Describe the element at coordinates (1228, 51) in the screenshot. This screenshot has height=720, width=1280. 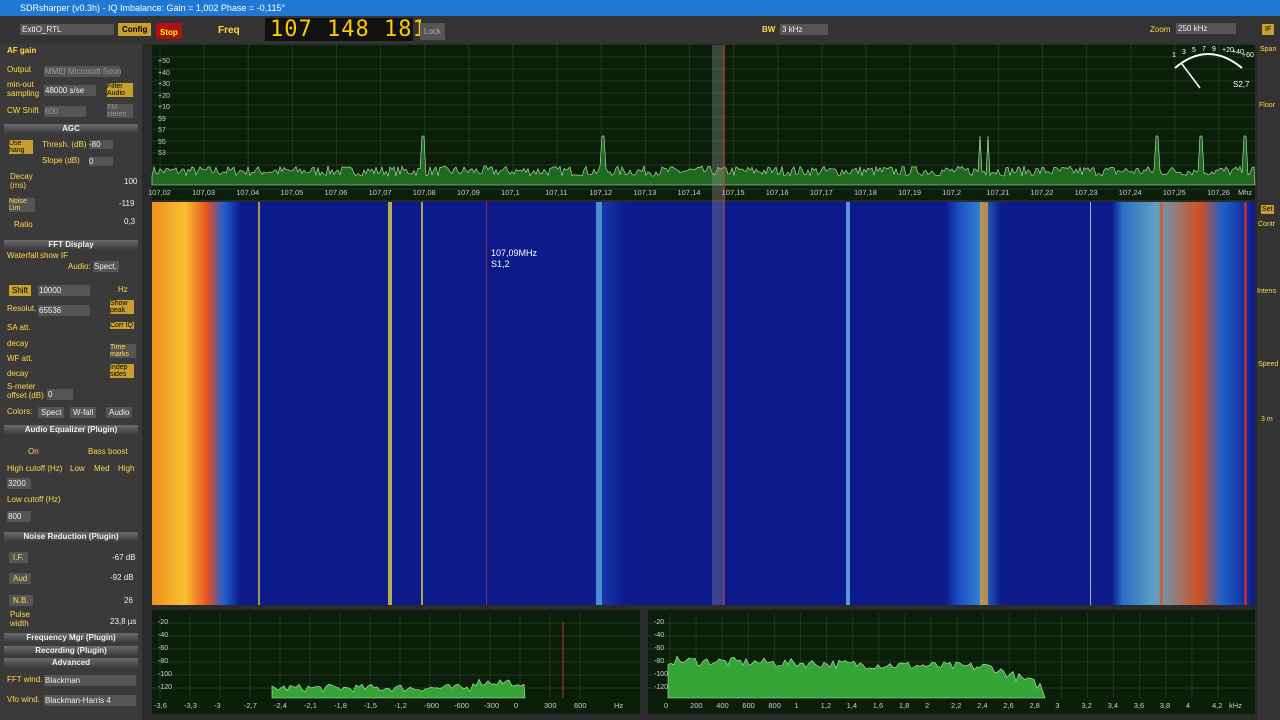
I see `meter-scale-label: +20` at that location.